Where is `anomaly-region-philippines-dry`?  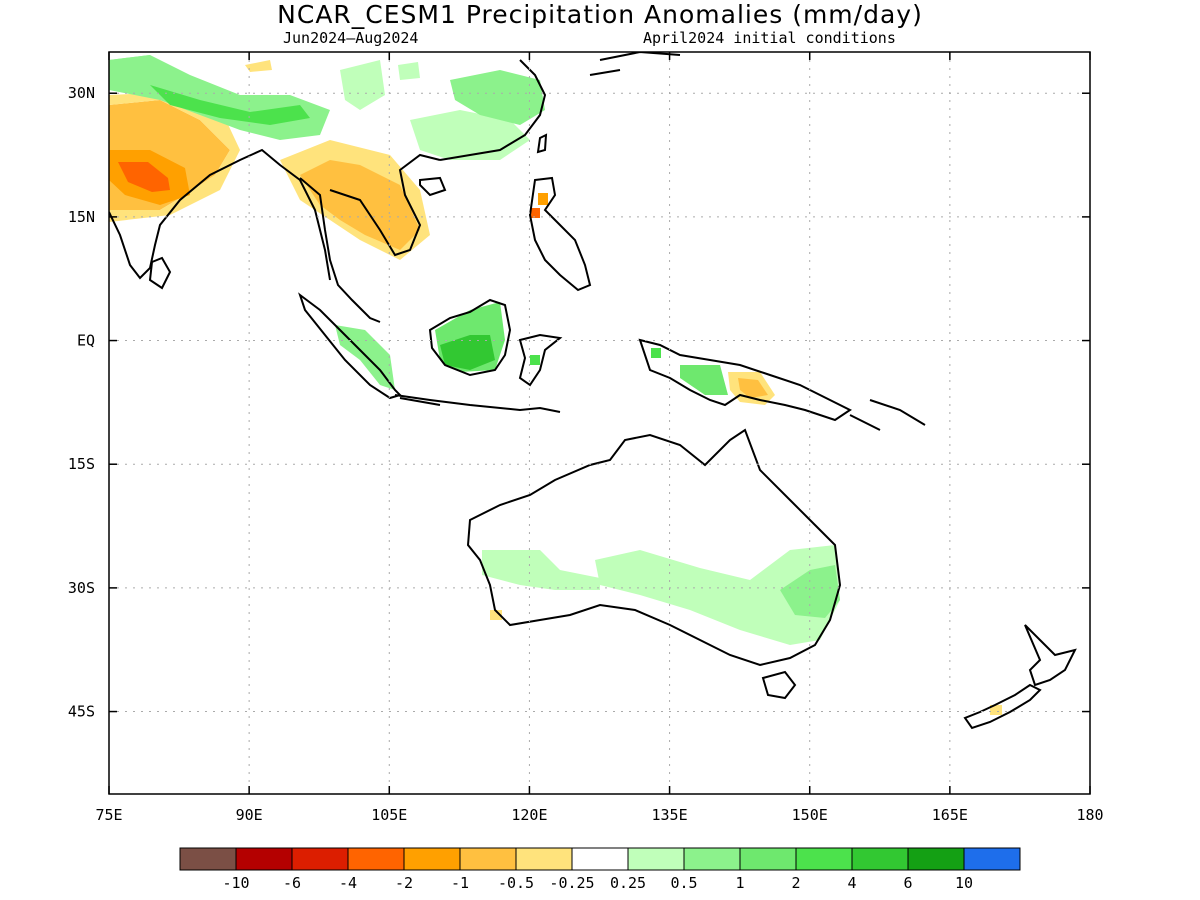
anomaly-region-philippines-dry is located at coordinates (543, 199).